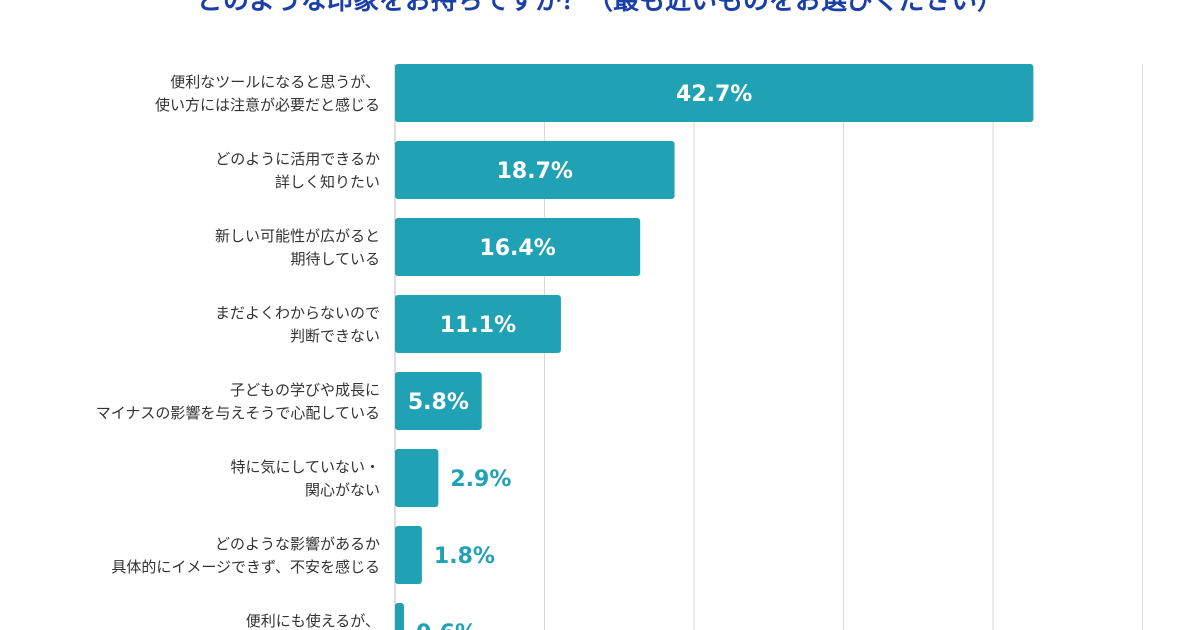 This screenshot has width=1200, height=630. I want to click on category-label: 子どもの学びや成長にマイナスの影響を与えそうで心配している, so click(238, 401).